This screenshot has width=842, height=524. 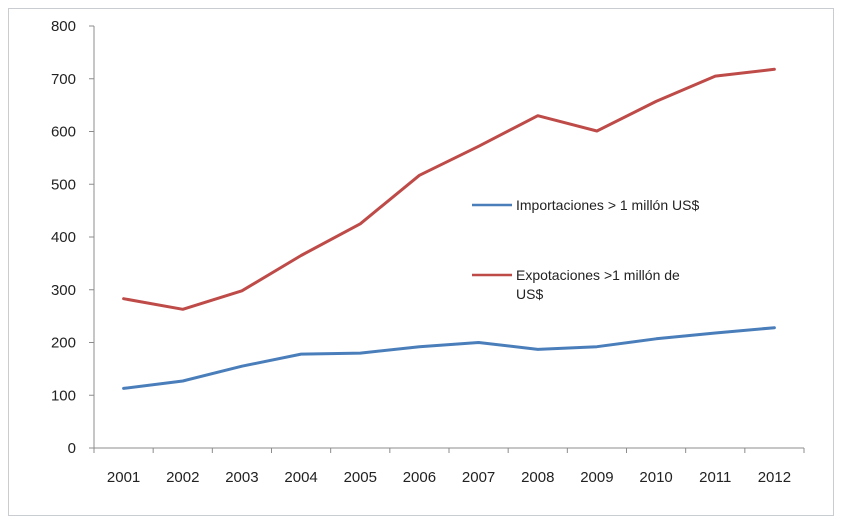 I want to click on x-tick-label: 2002, so click(x=182, y=477).